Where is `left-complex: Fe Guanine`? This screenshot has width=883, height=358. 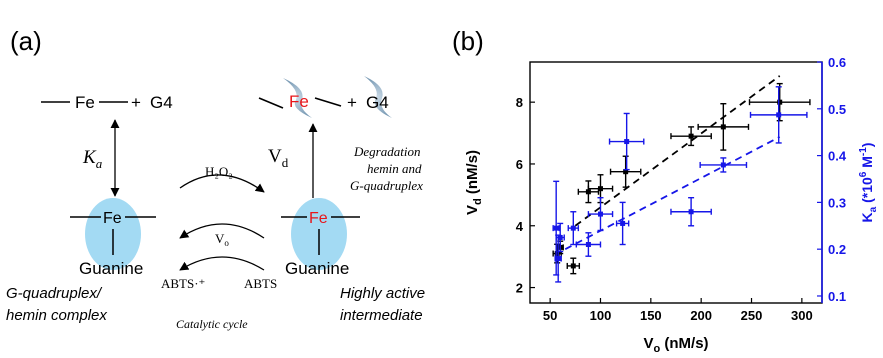 left-complex: Fe Guanine is located at coordinates (113, 238).